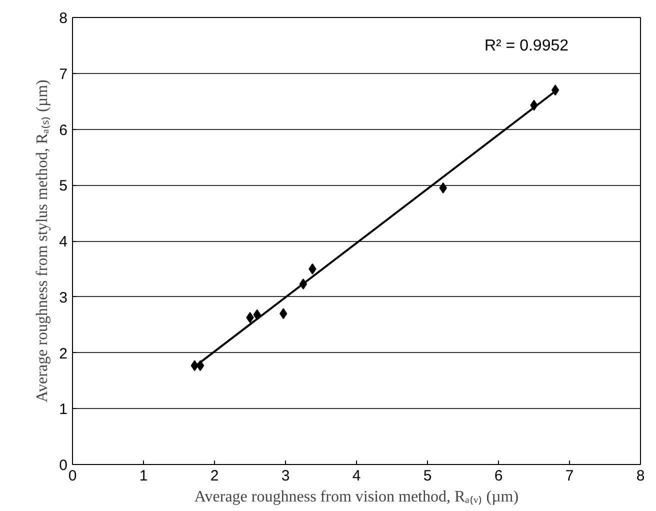 Image resolution: width=656 pixels, height=511 pixels. What do you see at coordinates (63, 74) in the screenshot?
I see `y-tick-label: 7` at bounding box center [63, 74].